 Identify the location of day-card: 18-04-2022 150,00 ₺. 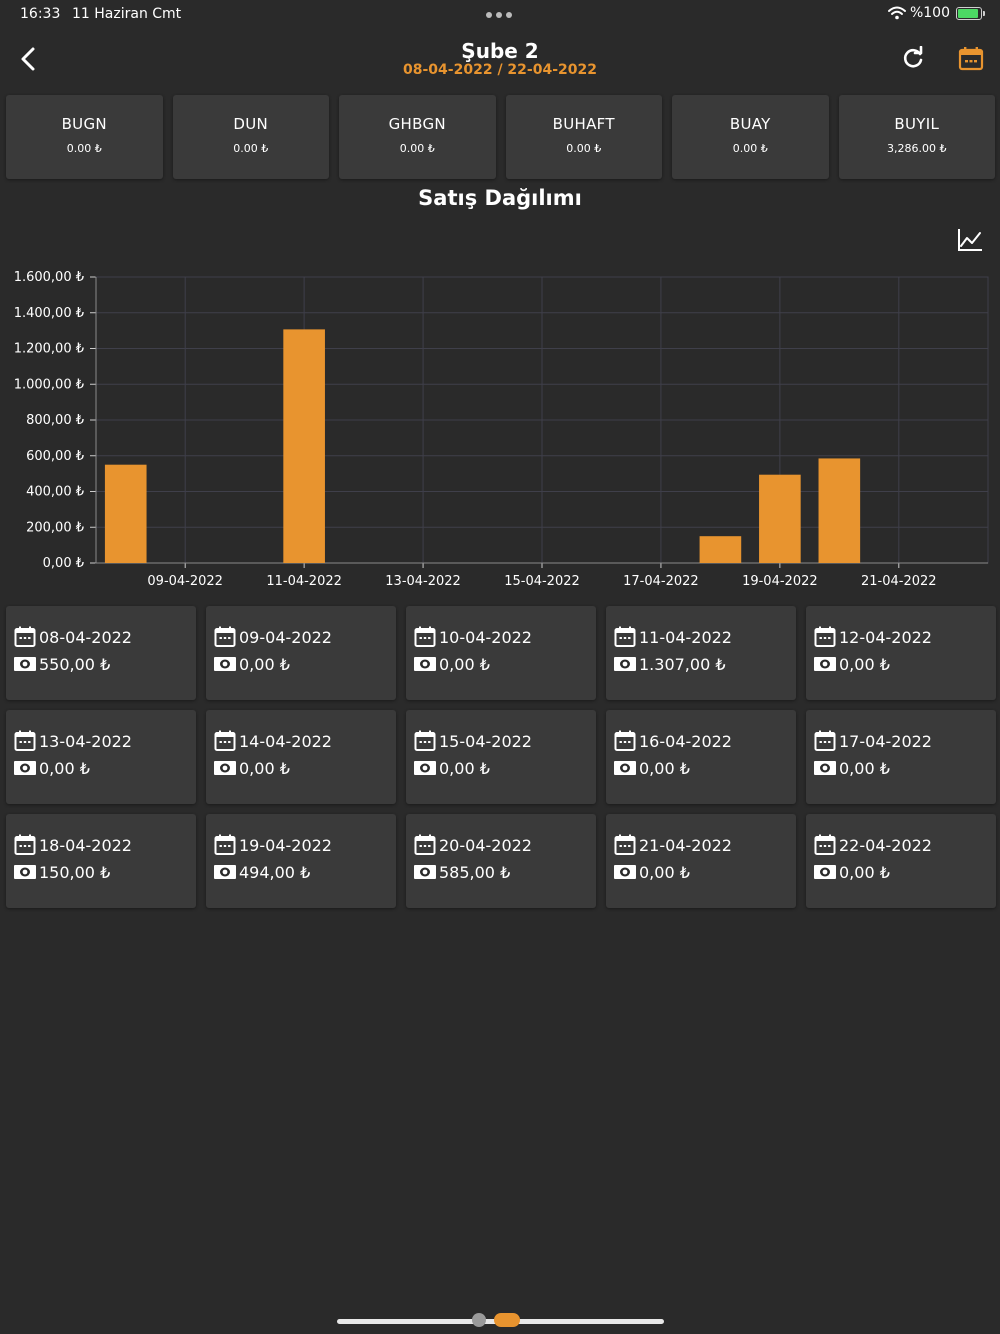
(101, 861).